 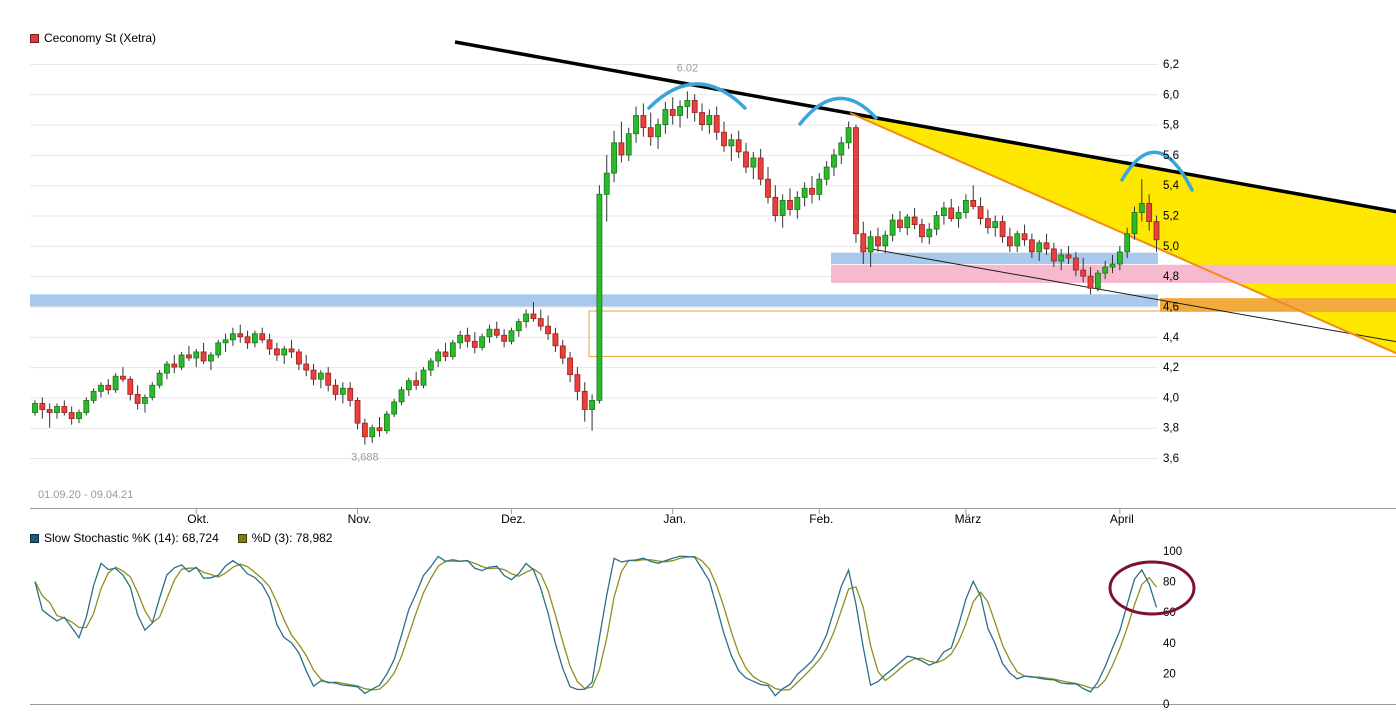 What do you see at coordinates (1171, 247) in the screenshot?
I see `y-tick-label: 5,0` at bounding box center [1171, 247].